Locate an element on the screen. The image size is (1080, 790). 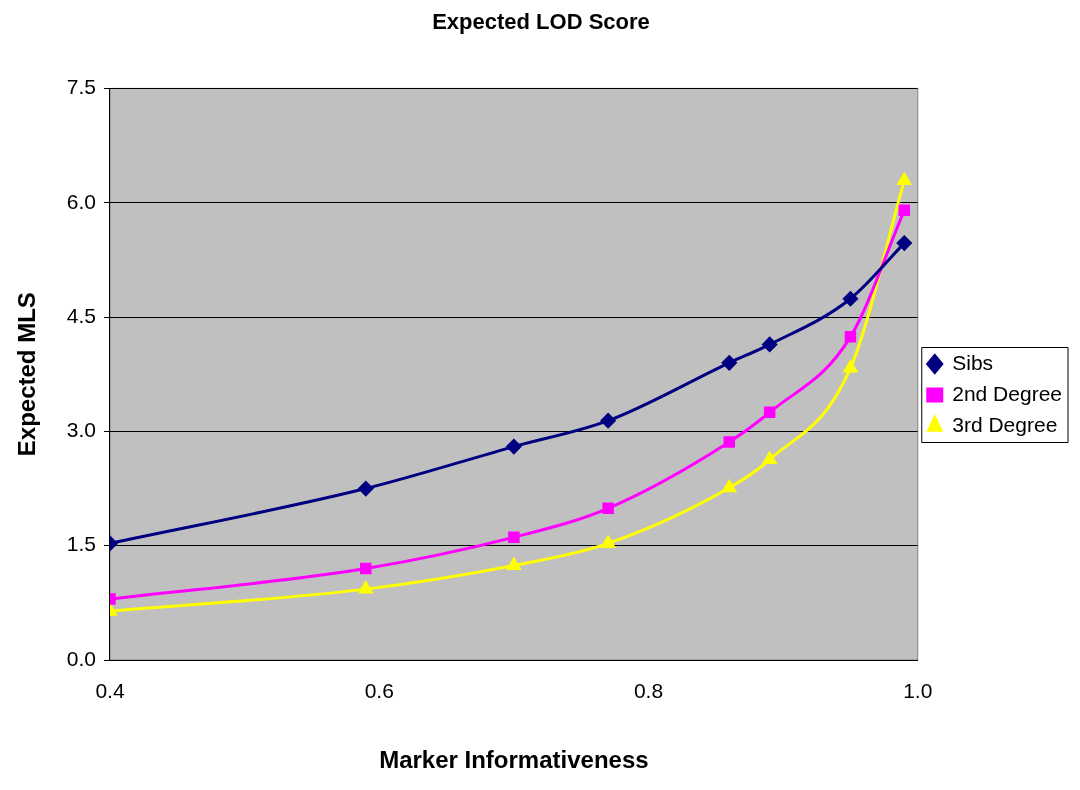
x-tick-label: 0.8 is located at coordinates (648, 691).